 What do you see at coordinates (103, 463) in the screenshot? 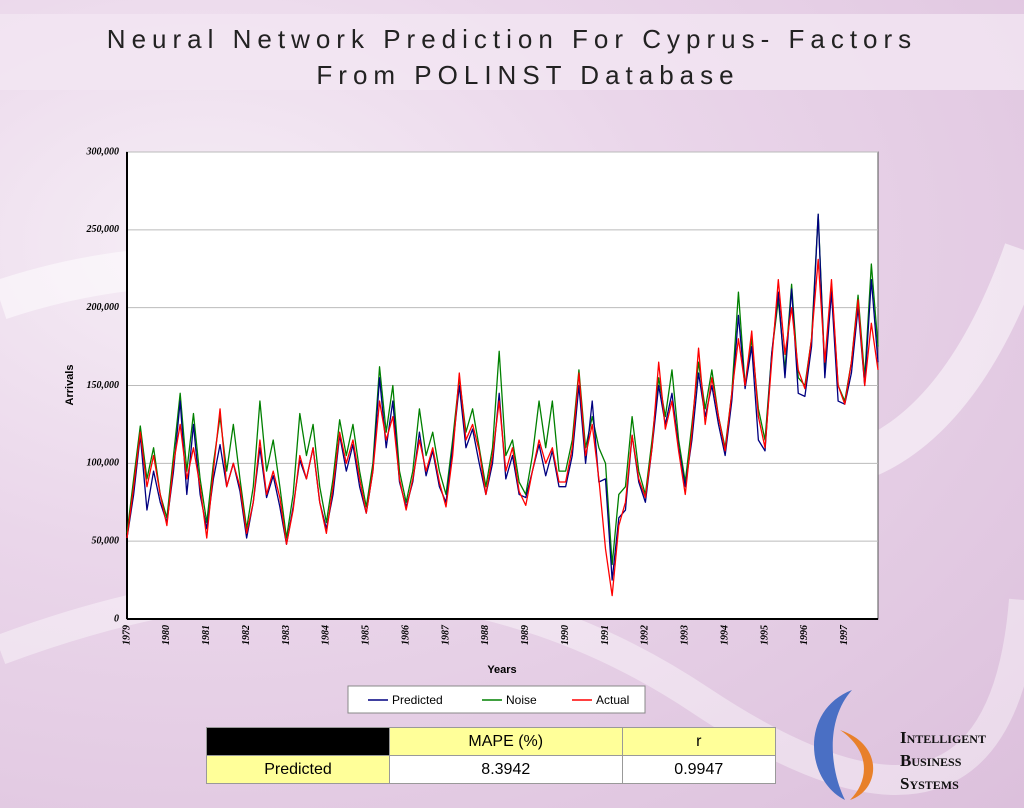
I see `y-tick-label: 100,000` at bounding box center [103, 463].